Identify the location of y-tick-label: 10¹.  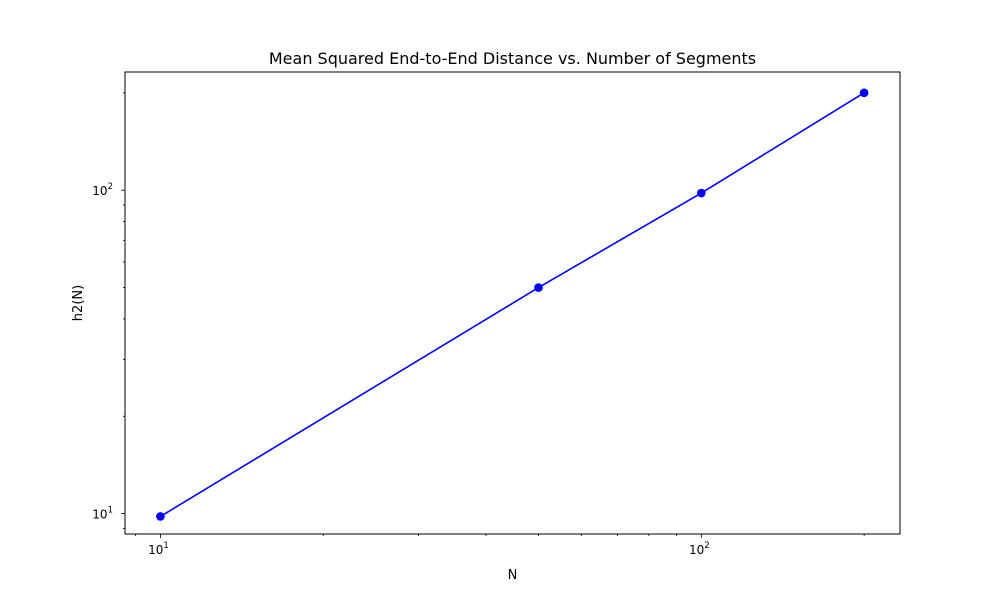
(102, 514).